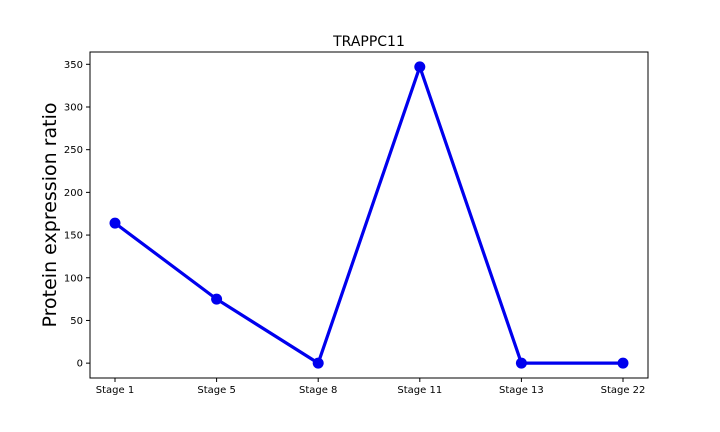  What do you see at coordinates (73, 278) in the screenshot?
I see `y-tick-label: 100` at bounding box center [73, 278].